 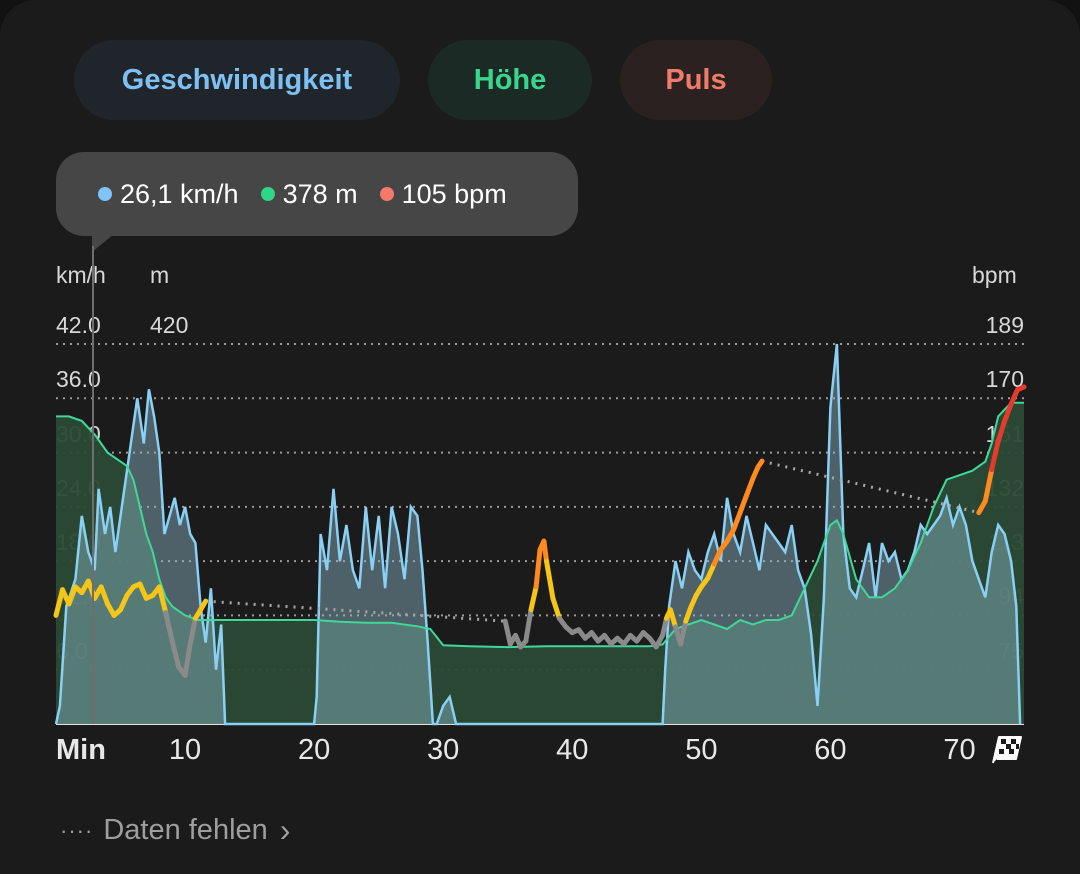 What do you see at coordinates (185, 830) in the screenshot?
I see `missing-data-label: Daten fehlen` at bounding box center [185, 830].